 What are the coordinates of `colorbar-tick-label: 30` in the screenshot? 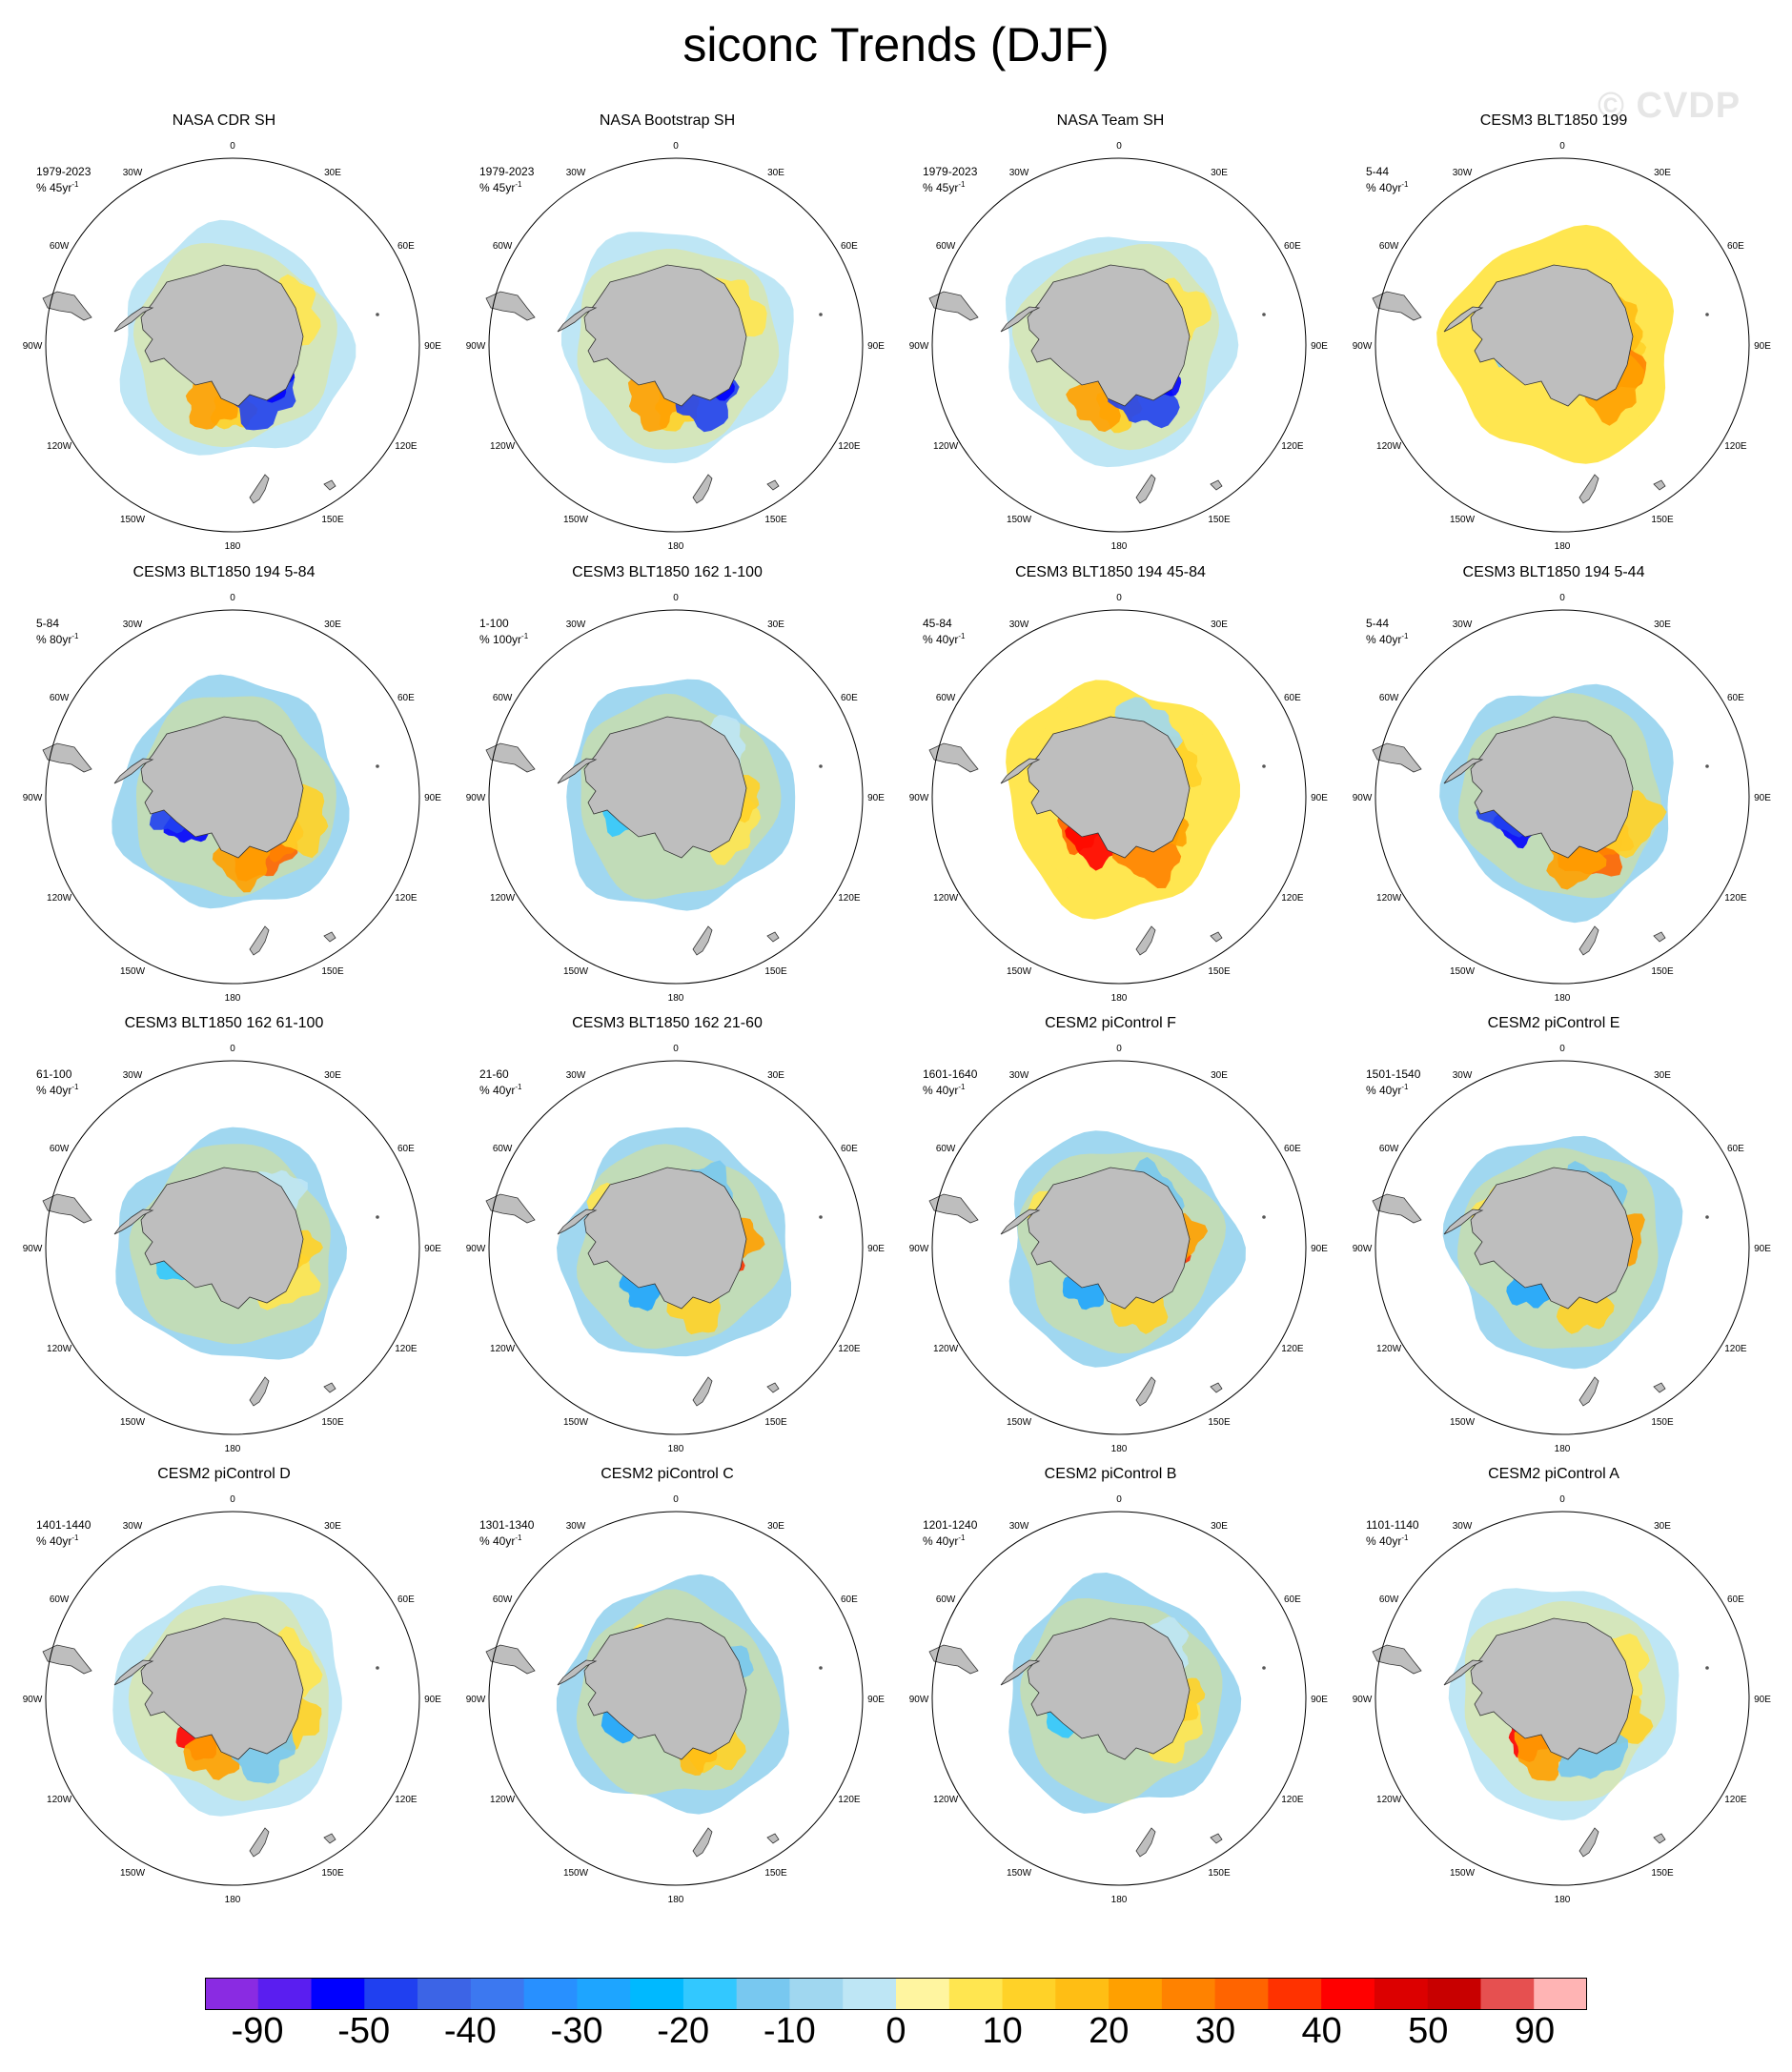 It's located at (1215, 2031).